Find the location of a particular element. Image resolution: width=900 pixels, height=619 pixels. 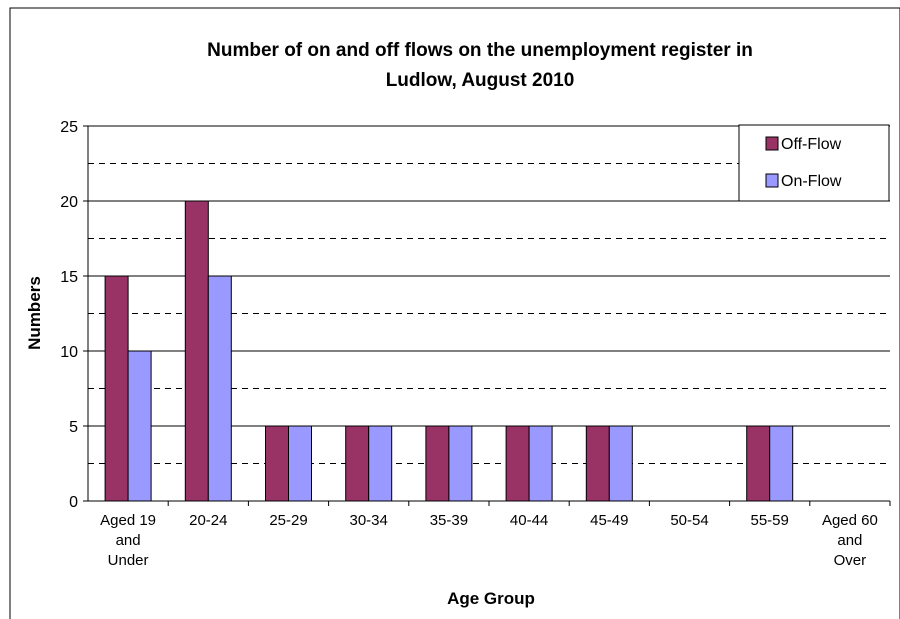

legend: Off-Flow On-Flow is located at coordinates (814, 163).